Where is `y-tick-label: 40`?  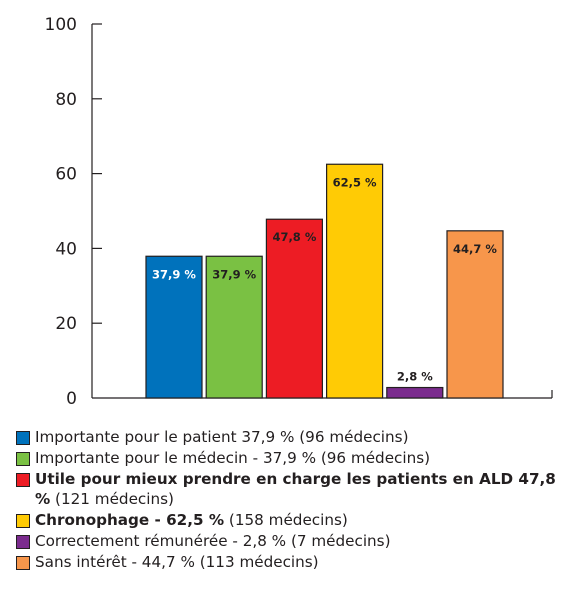 y-tick-label: 40 is located at coordinates (66, 249).